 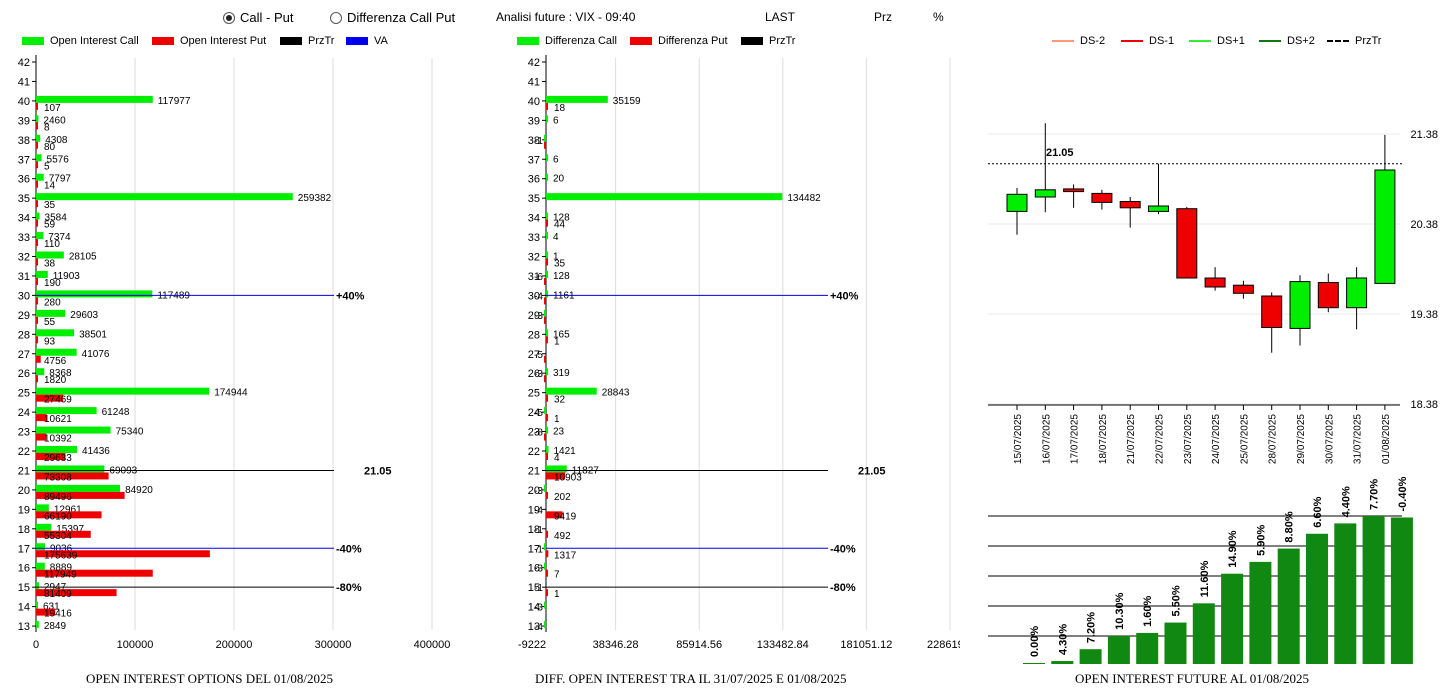 What do you see at coordinates (1063, 639) in the screenshot?
I see `future-oi-label: 4.30%` at bounding box center [1063, 639].